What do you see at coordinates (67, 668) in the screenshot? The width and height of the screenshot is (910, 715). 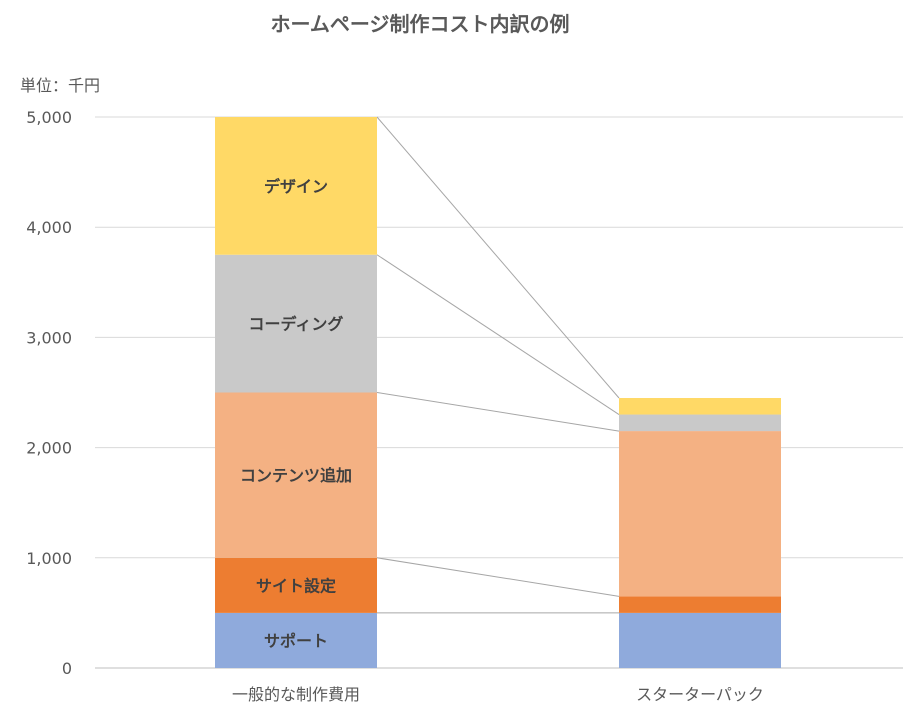 I see `y-tick-label: 0` at bounding box center [67, 668].